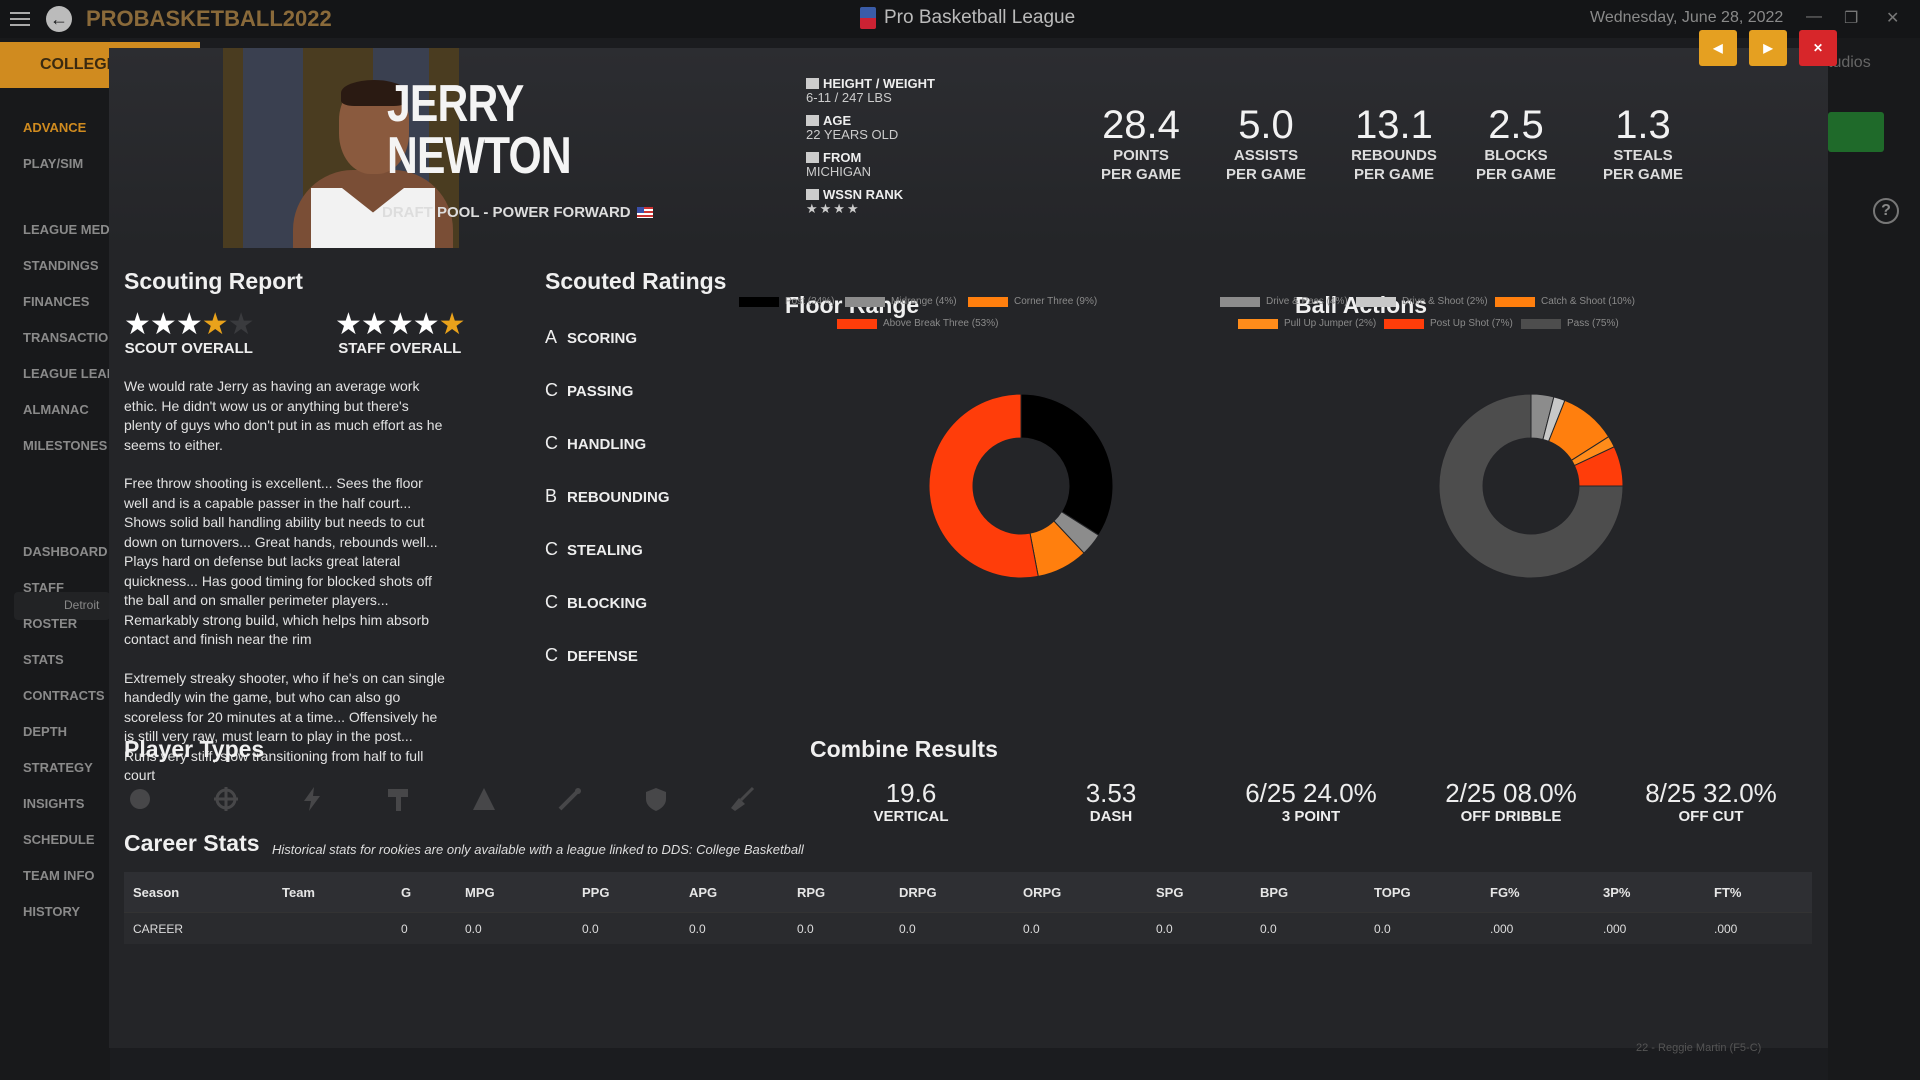 The width and height of the screenshot is (1920, 1080). What do you see at coordinates (484, 799) in the screenshot?
I see `mountain-icon` at bounding box center [484, 799].